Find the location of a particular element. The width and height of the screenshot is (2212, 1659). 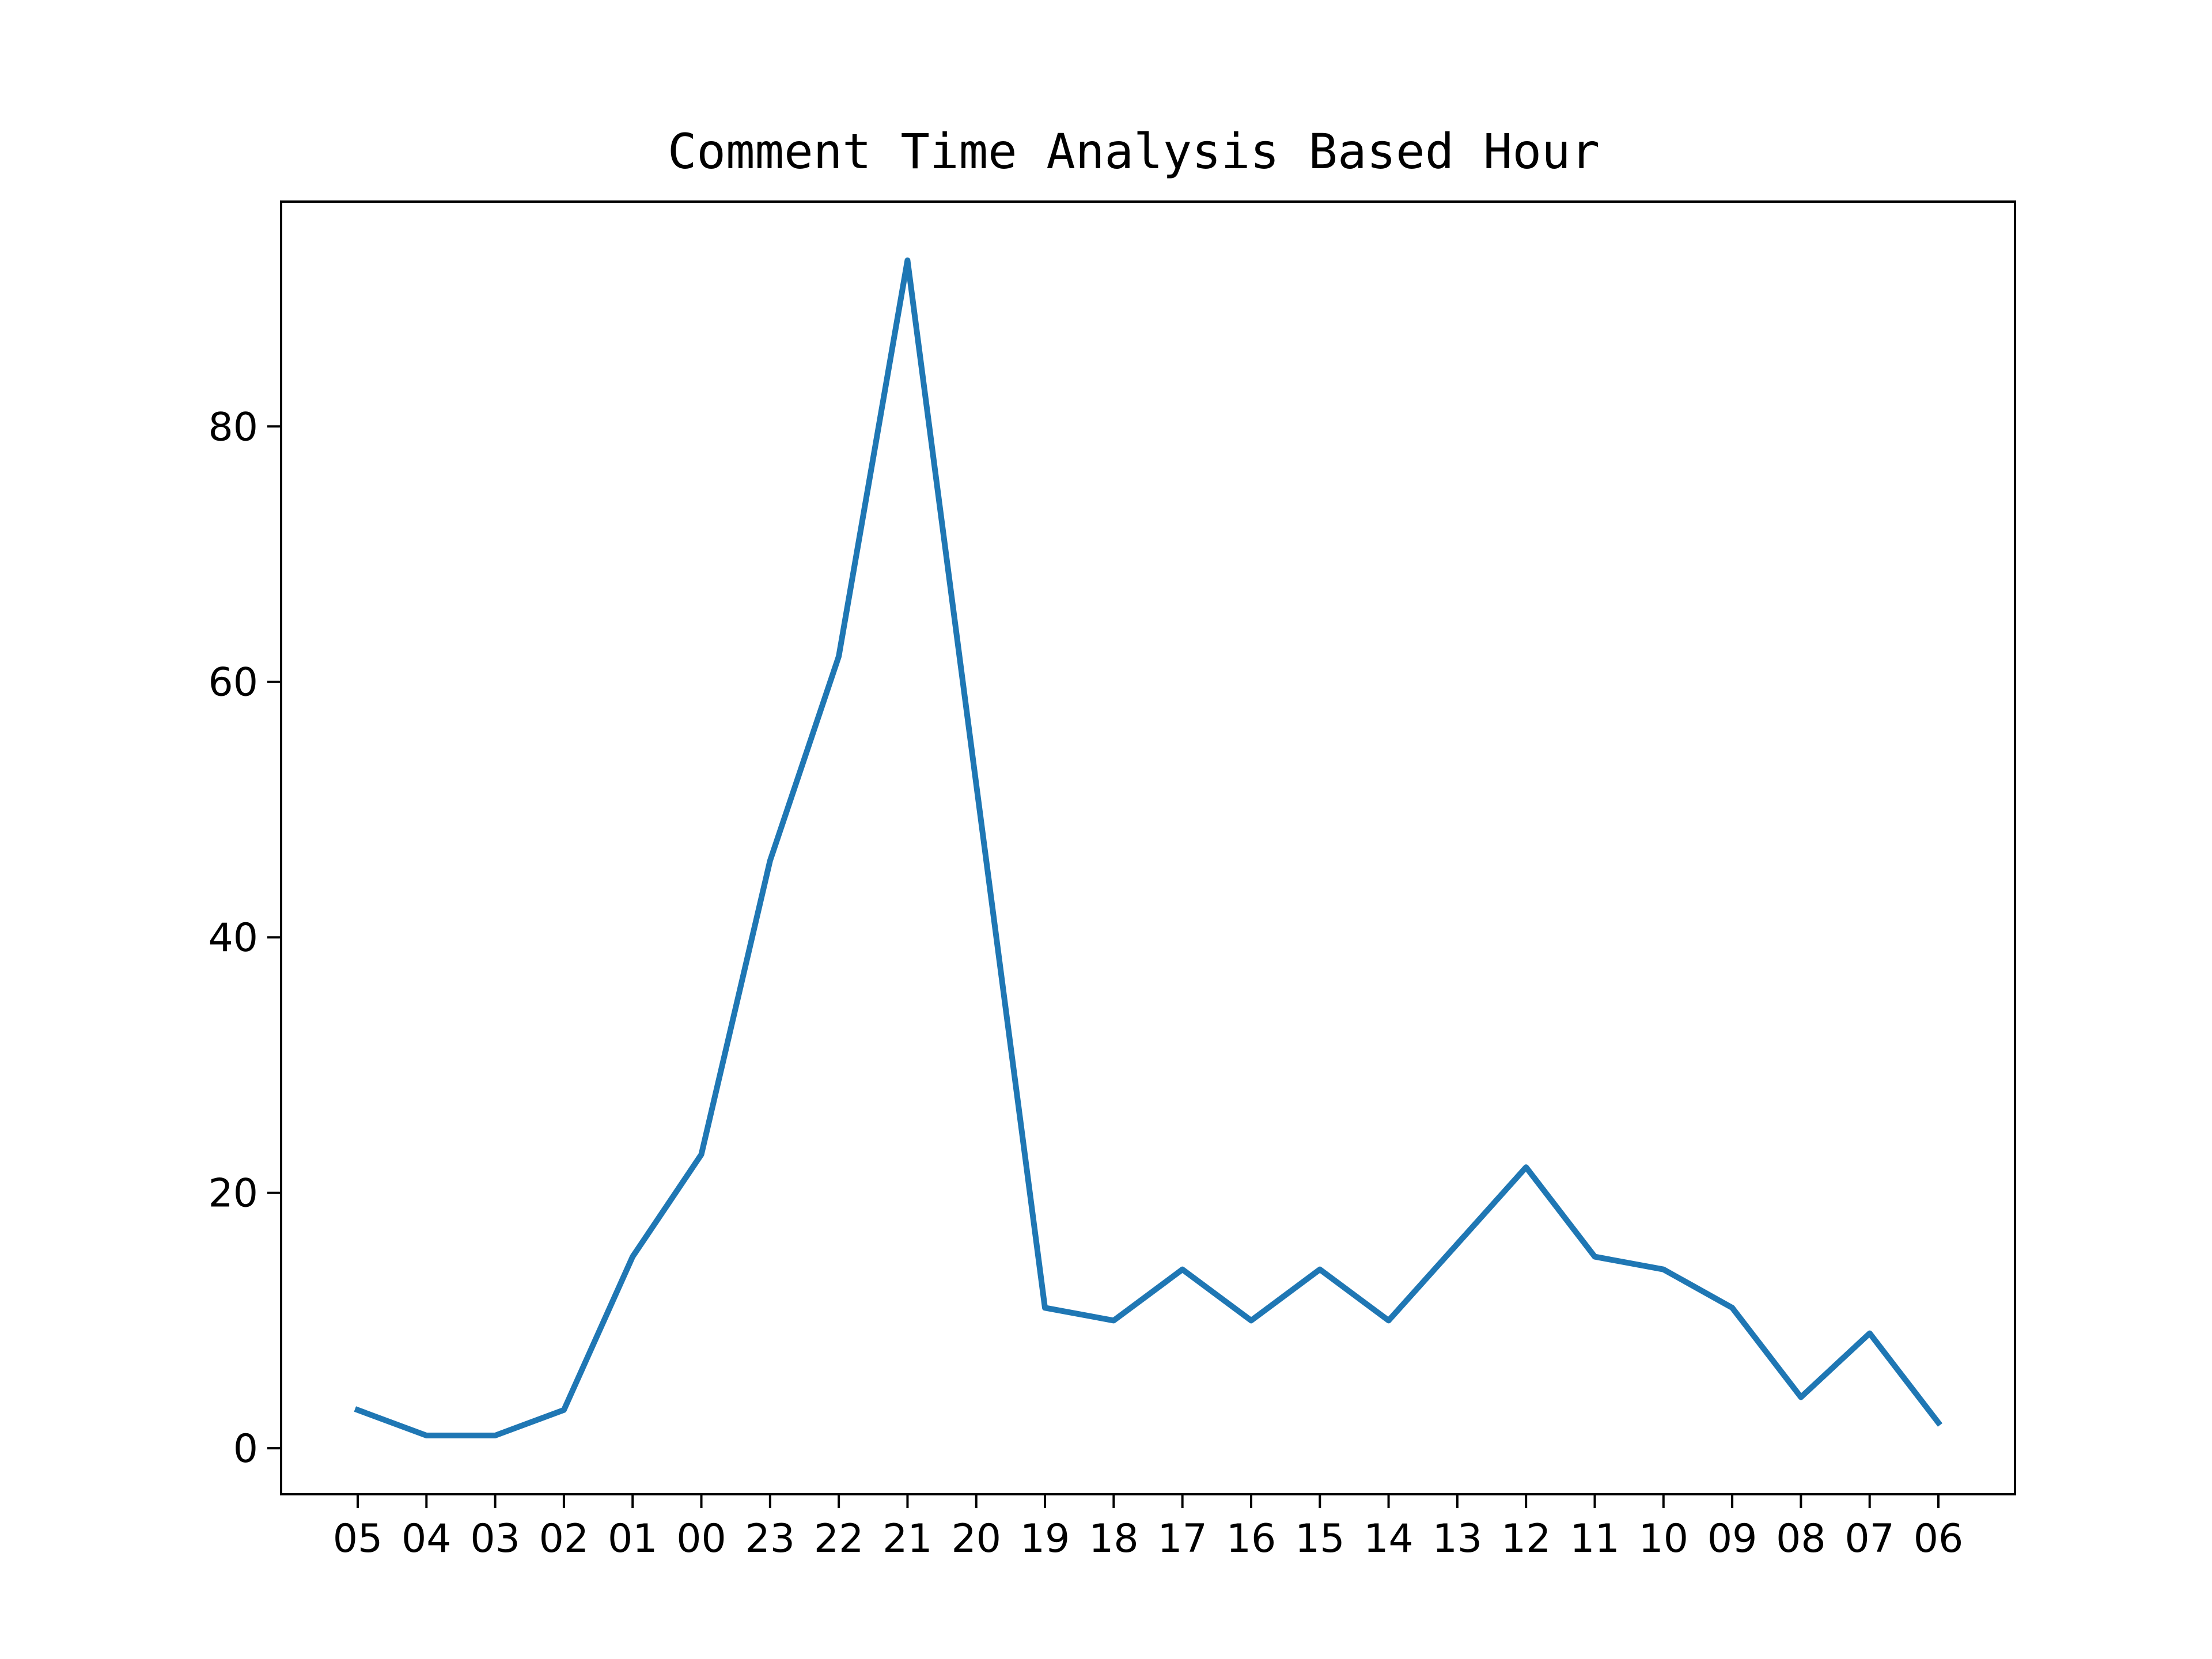

x-tick-label: 02 is located at coordinates (564, 1539).